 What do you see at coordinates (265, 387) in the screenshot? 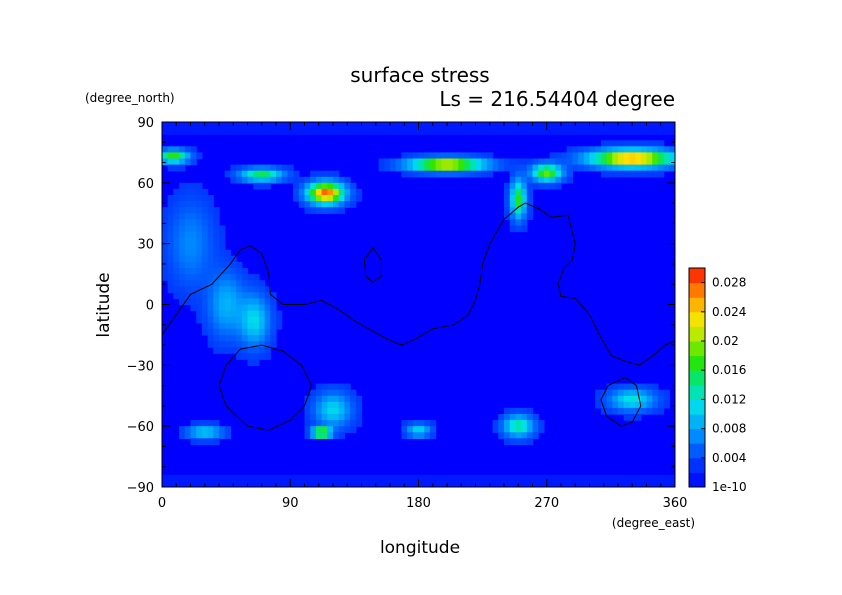
I see `contour-loop-west` at bounding box center [265, 387].